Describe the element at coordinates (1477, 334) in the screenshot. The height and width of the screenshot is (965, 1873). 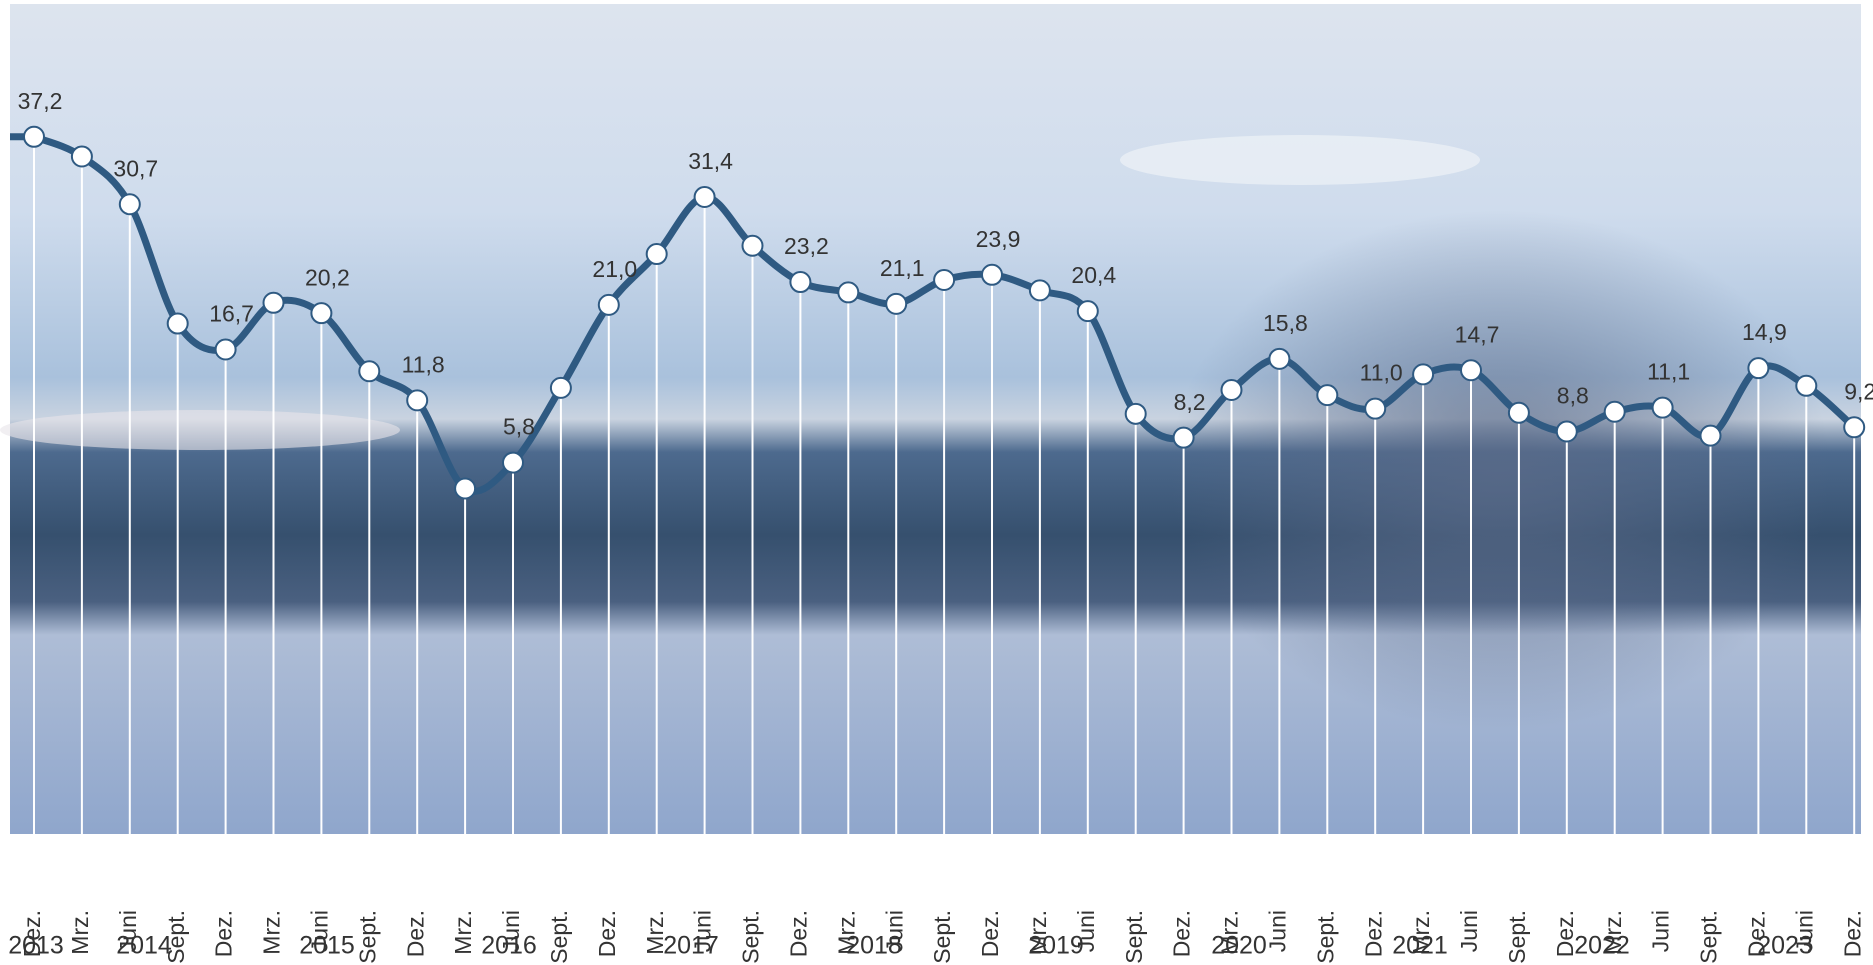
I see `value-label: 14,7` at that location.